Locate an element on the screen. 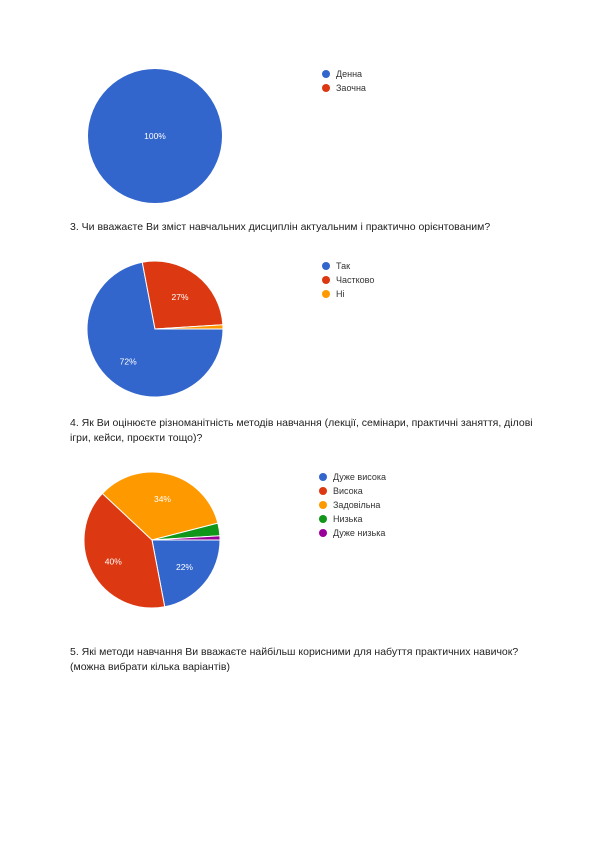  legend-label: Низька is located at coordinates (348, 519).